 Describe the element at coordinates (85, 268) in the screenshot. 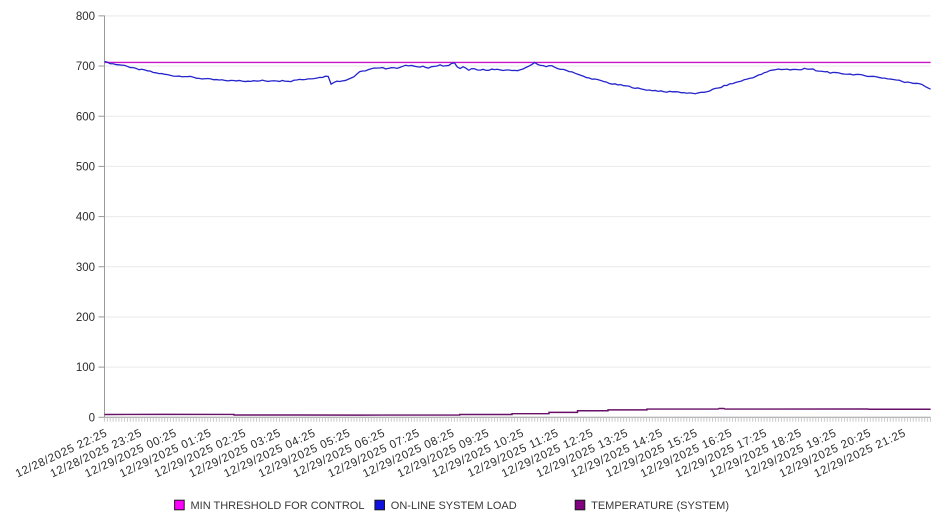

I see `svg-text: 300` at that location.